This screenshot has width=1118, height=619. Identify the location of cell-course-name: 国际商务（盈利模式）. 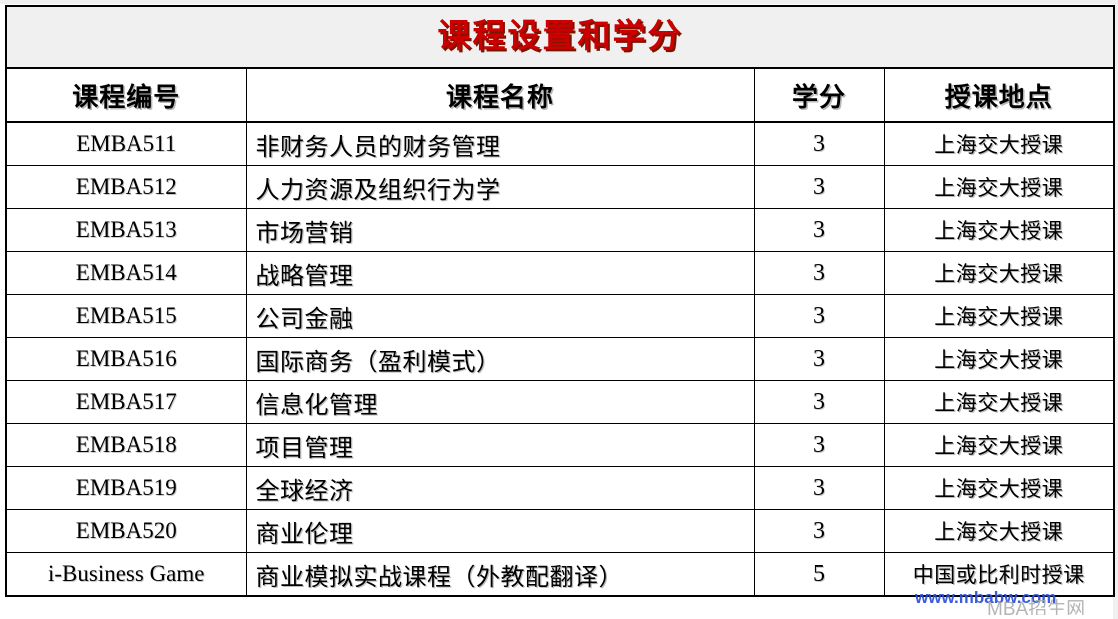
(500, 359).